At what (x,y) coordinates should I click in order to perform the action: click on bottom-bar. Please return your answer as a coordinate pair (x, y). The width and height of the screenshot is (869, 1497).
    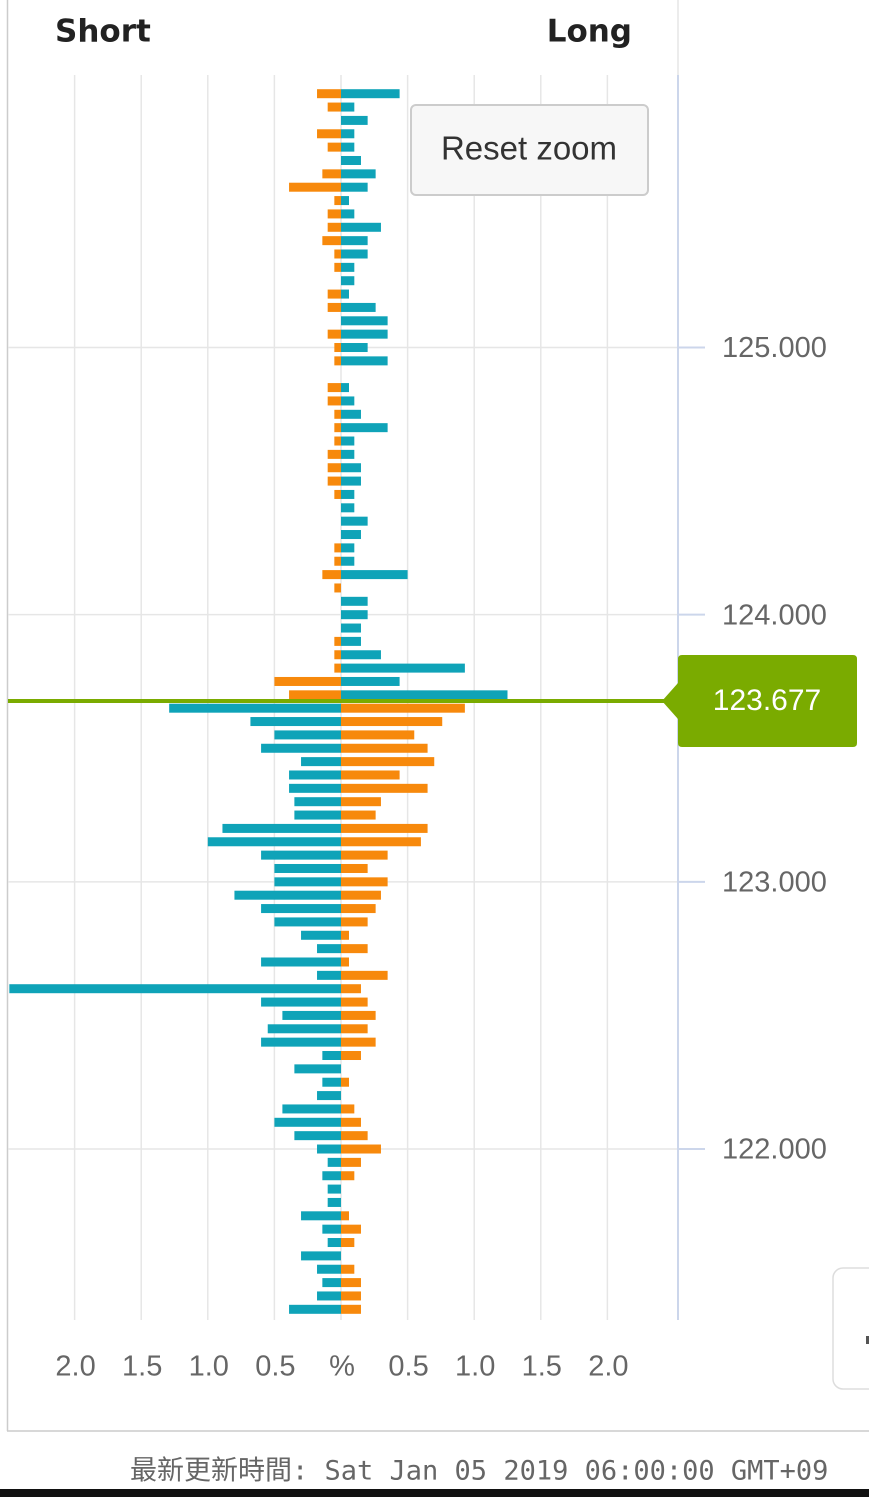
    Looking at the image, I should click on (434, 1493).